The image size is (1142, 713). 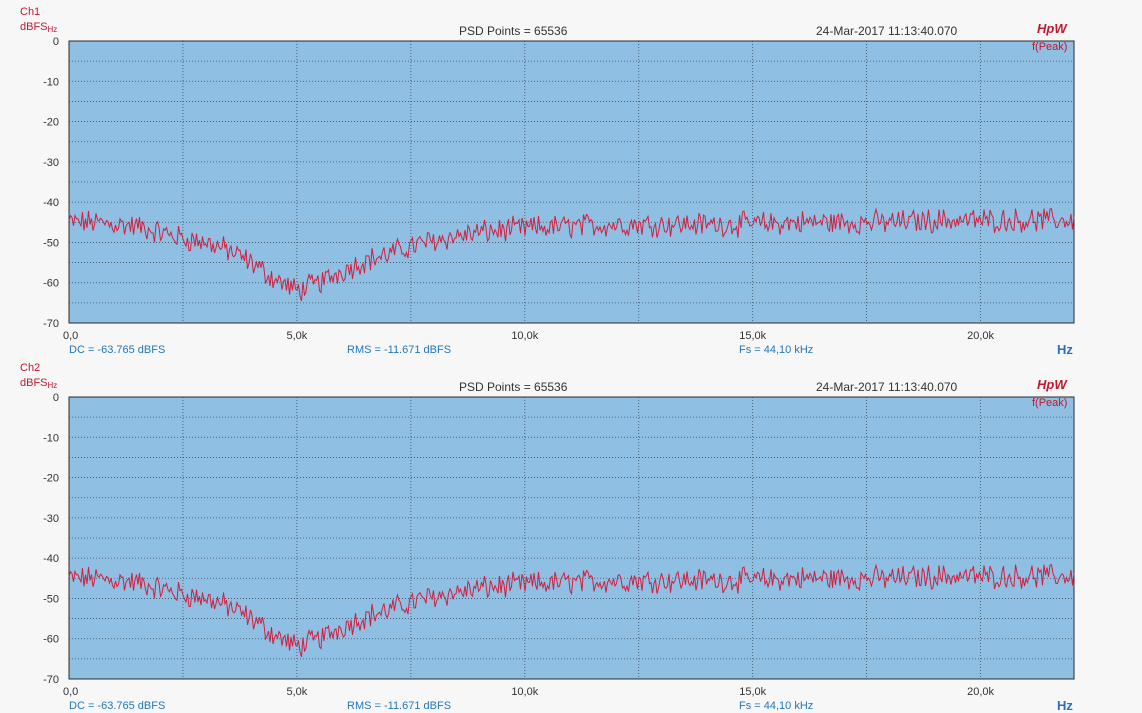 I want to click on channel-label: Ch2, so click(x=30, y=368).